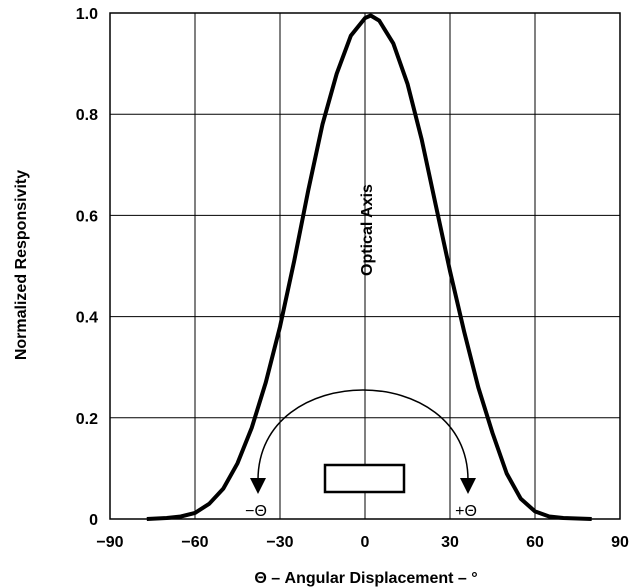 The width and height of the screenshot is (634, 588). What do you see at coordinates (93, 520) in the screenshot?
I see `y-tick-label: 0` at bounding box center [93, 520].